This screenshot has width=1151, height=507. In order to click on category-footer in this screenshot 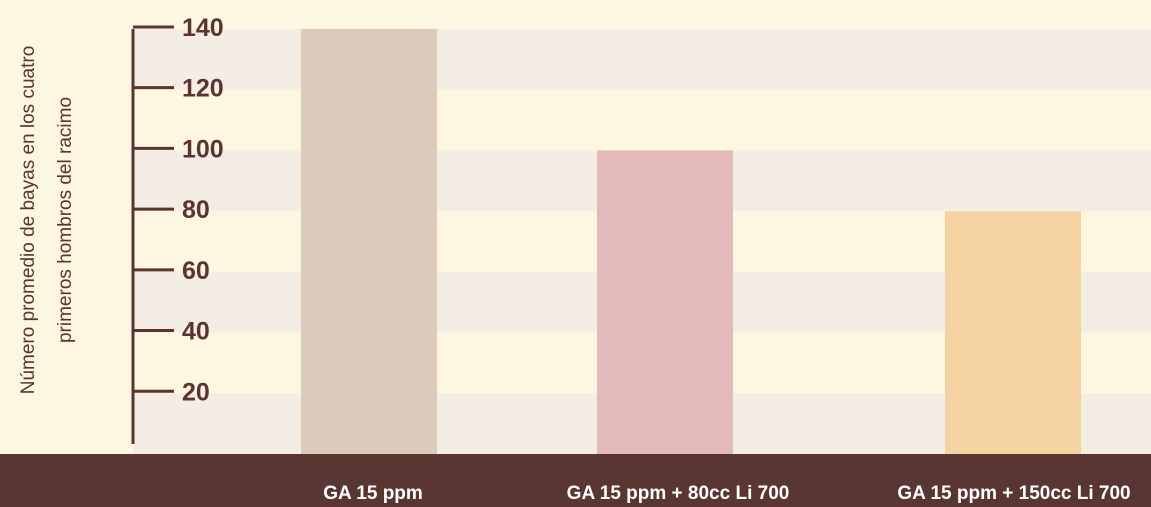, I will do `click(575, 480)`.